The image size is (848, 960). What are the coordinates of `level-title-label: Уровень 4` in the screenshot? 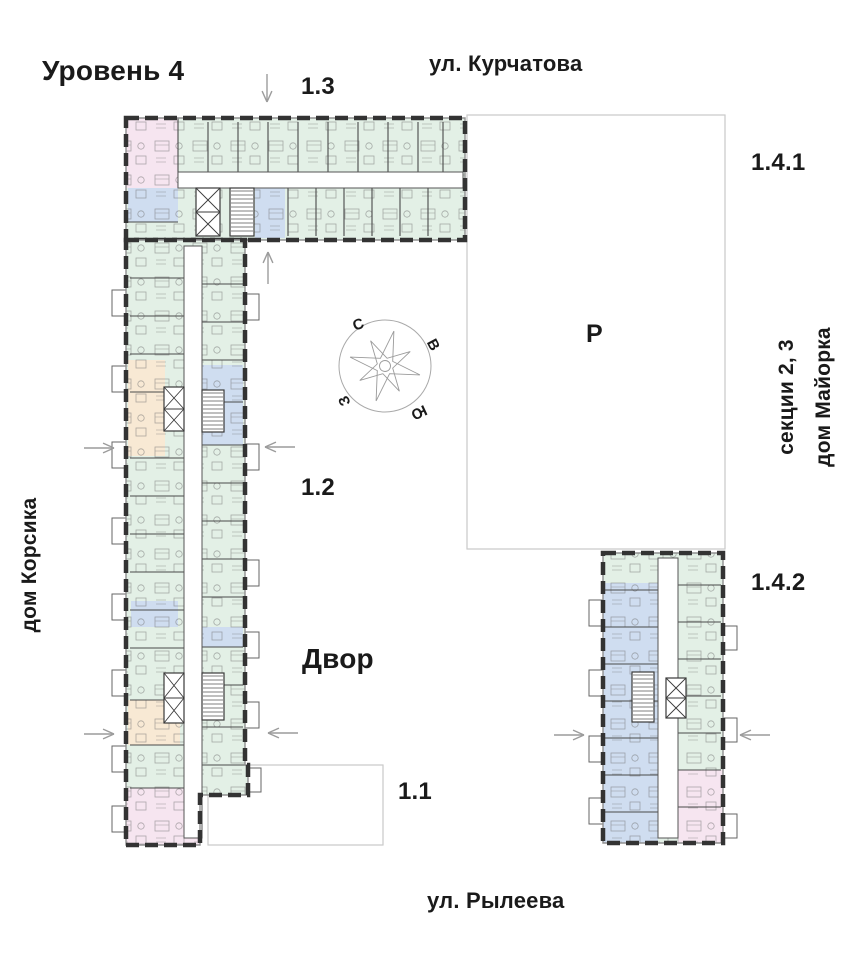 It's located at (113, 70).